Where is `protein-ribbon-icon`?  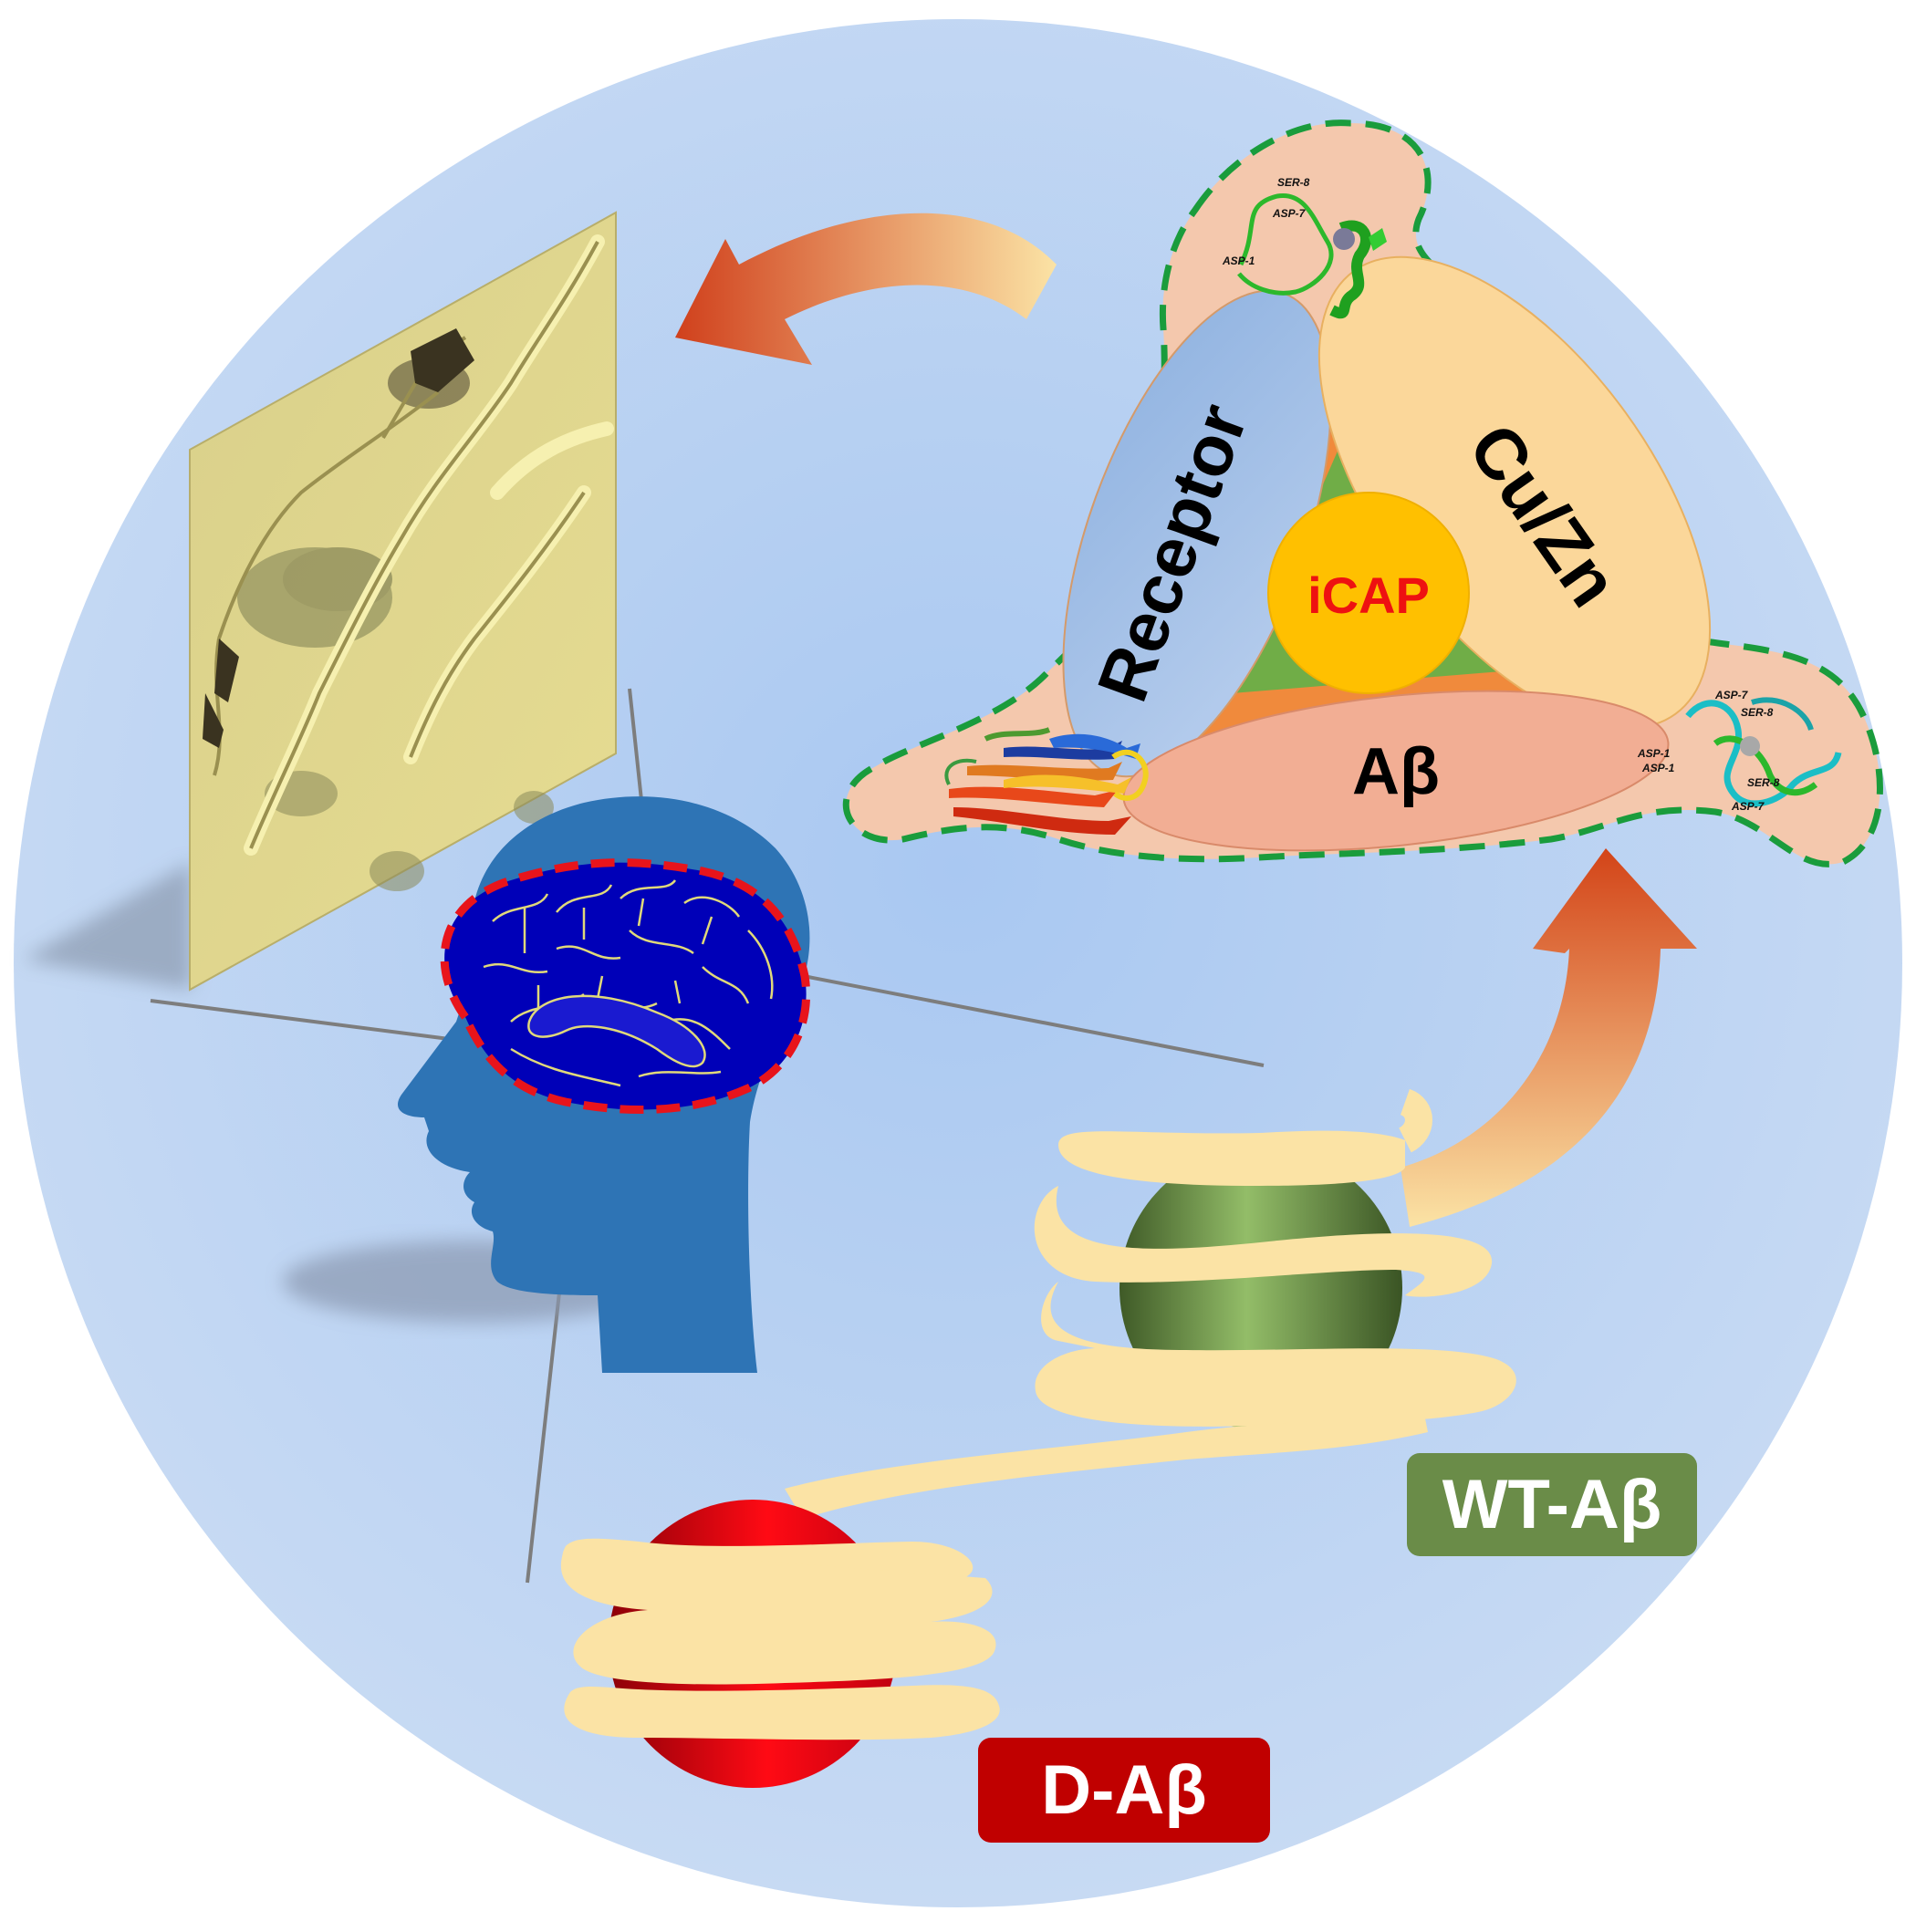
protein-ribbon-icon is located at coordinates (1312, 256).